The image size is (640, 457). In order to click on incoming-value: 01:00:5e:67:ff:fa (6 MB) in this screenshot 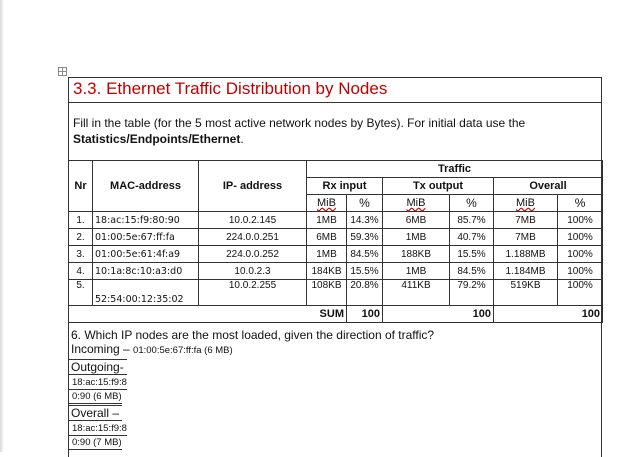, I will do `click(183, 350)`.